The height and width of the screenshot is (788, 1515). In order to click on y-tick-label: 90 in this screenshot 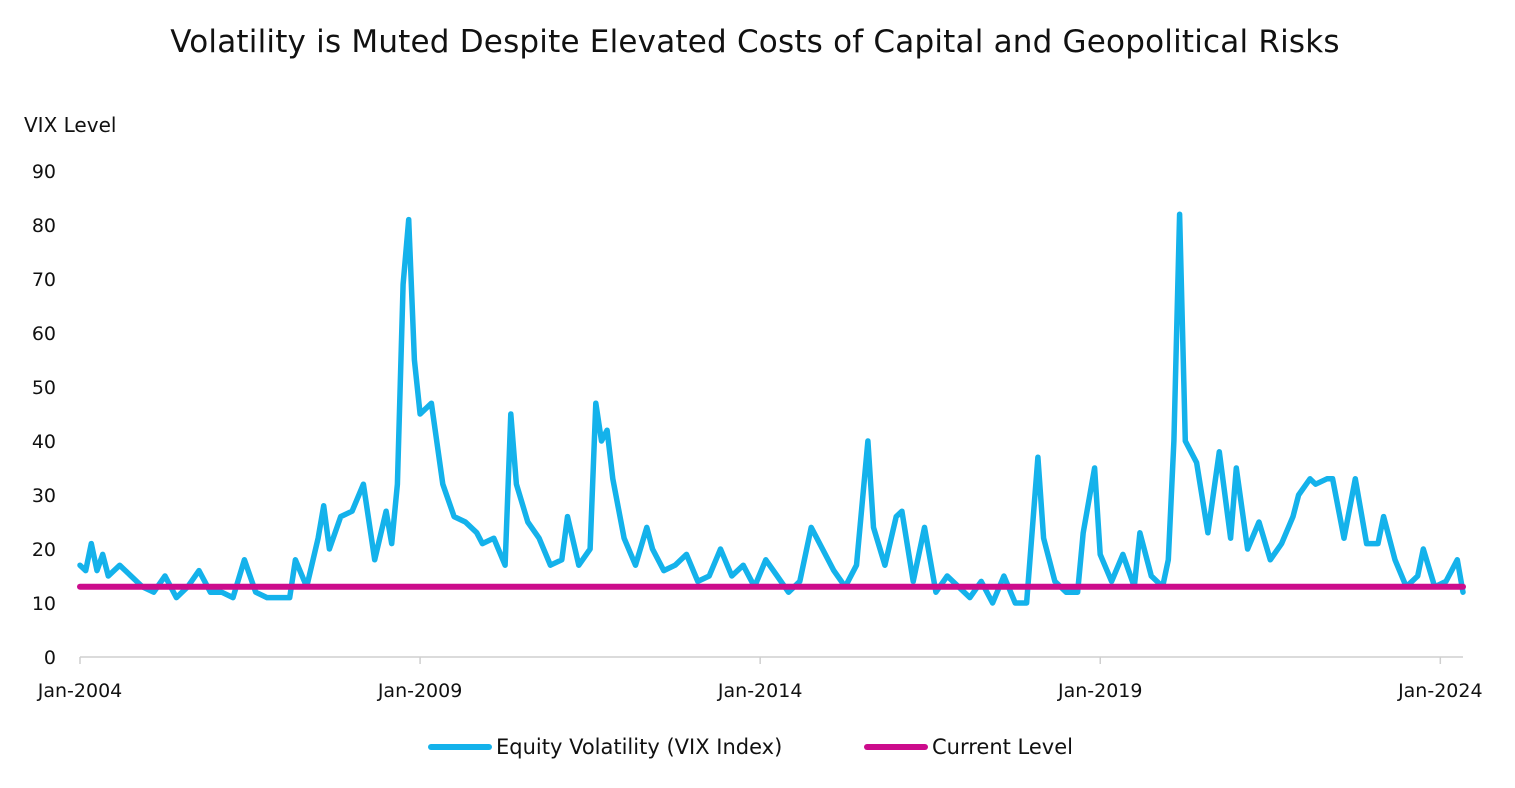, I will do `click(44, 172)`.